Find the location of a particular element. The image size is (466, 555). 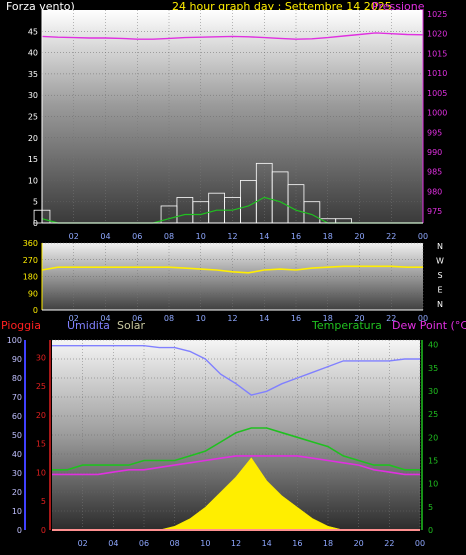

wind-title-suffix: ) is located at coordinates (72, 6).